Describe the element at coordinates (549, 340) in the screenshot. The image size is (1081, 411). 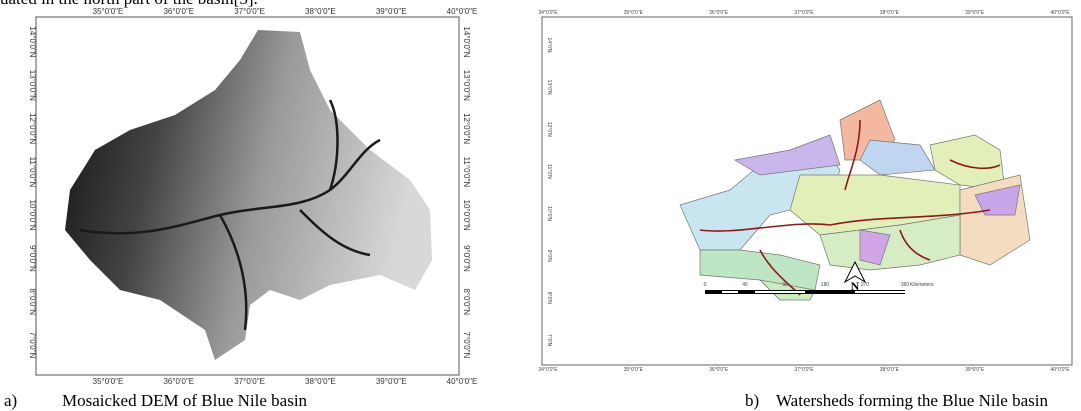
I see `axis-label: 7°0'N` at that location.